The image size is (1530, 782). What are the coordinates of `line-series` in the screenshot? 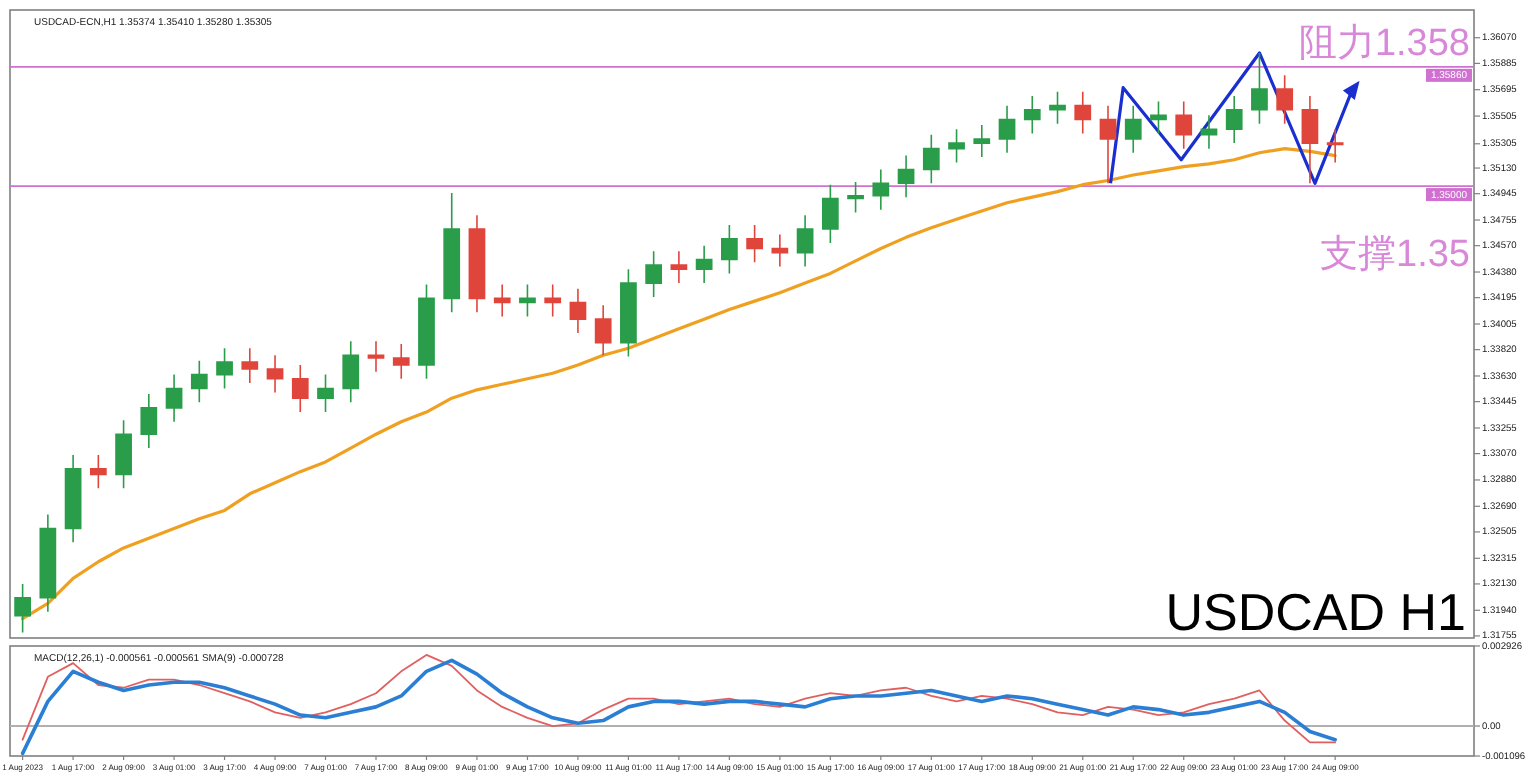 It's located at (679, 699).